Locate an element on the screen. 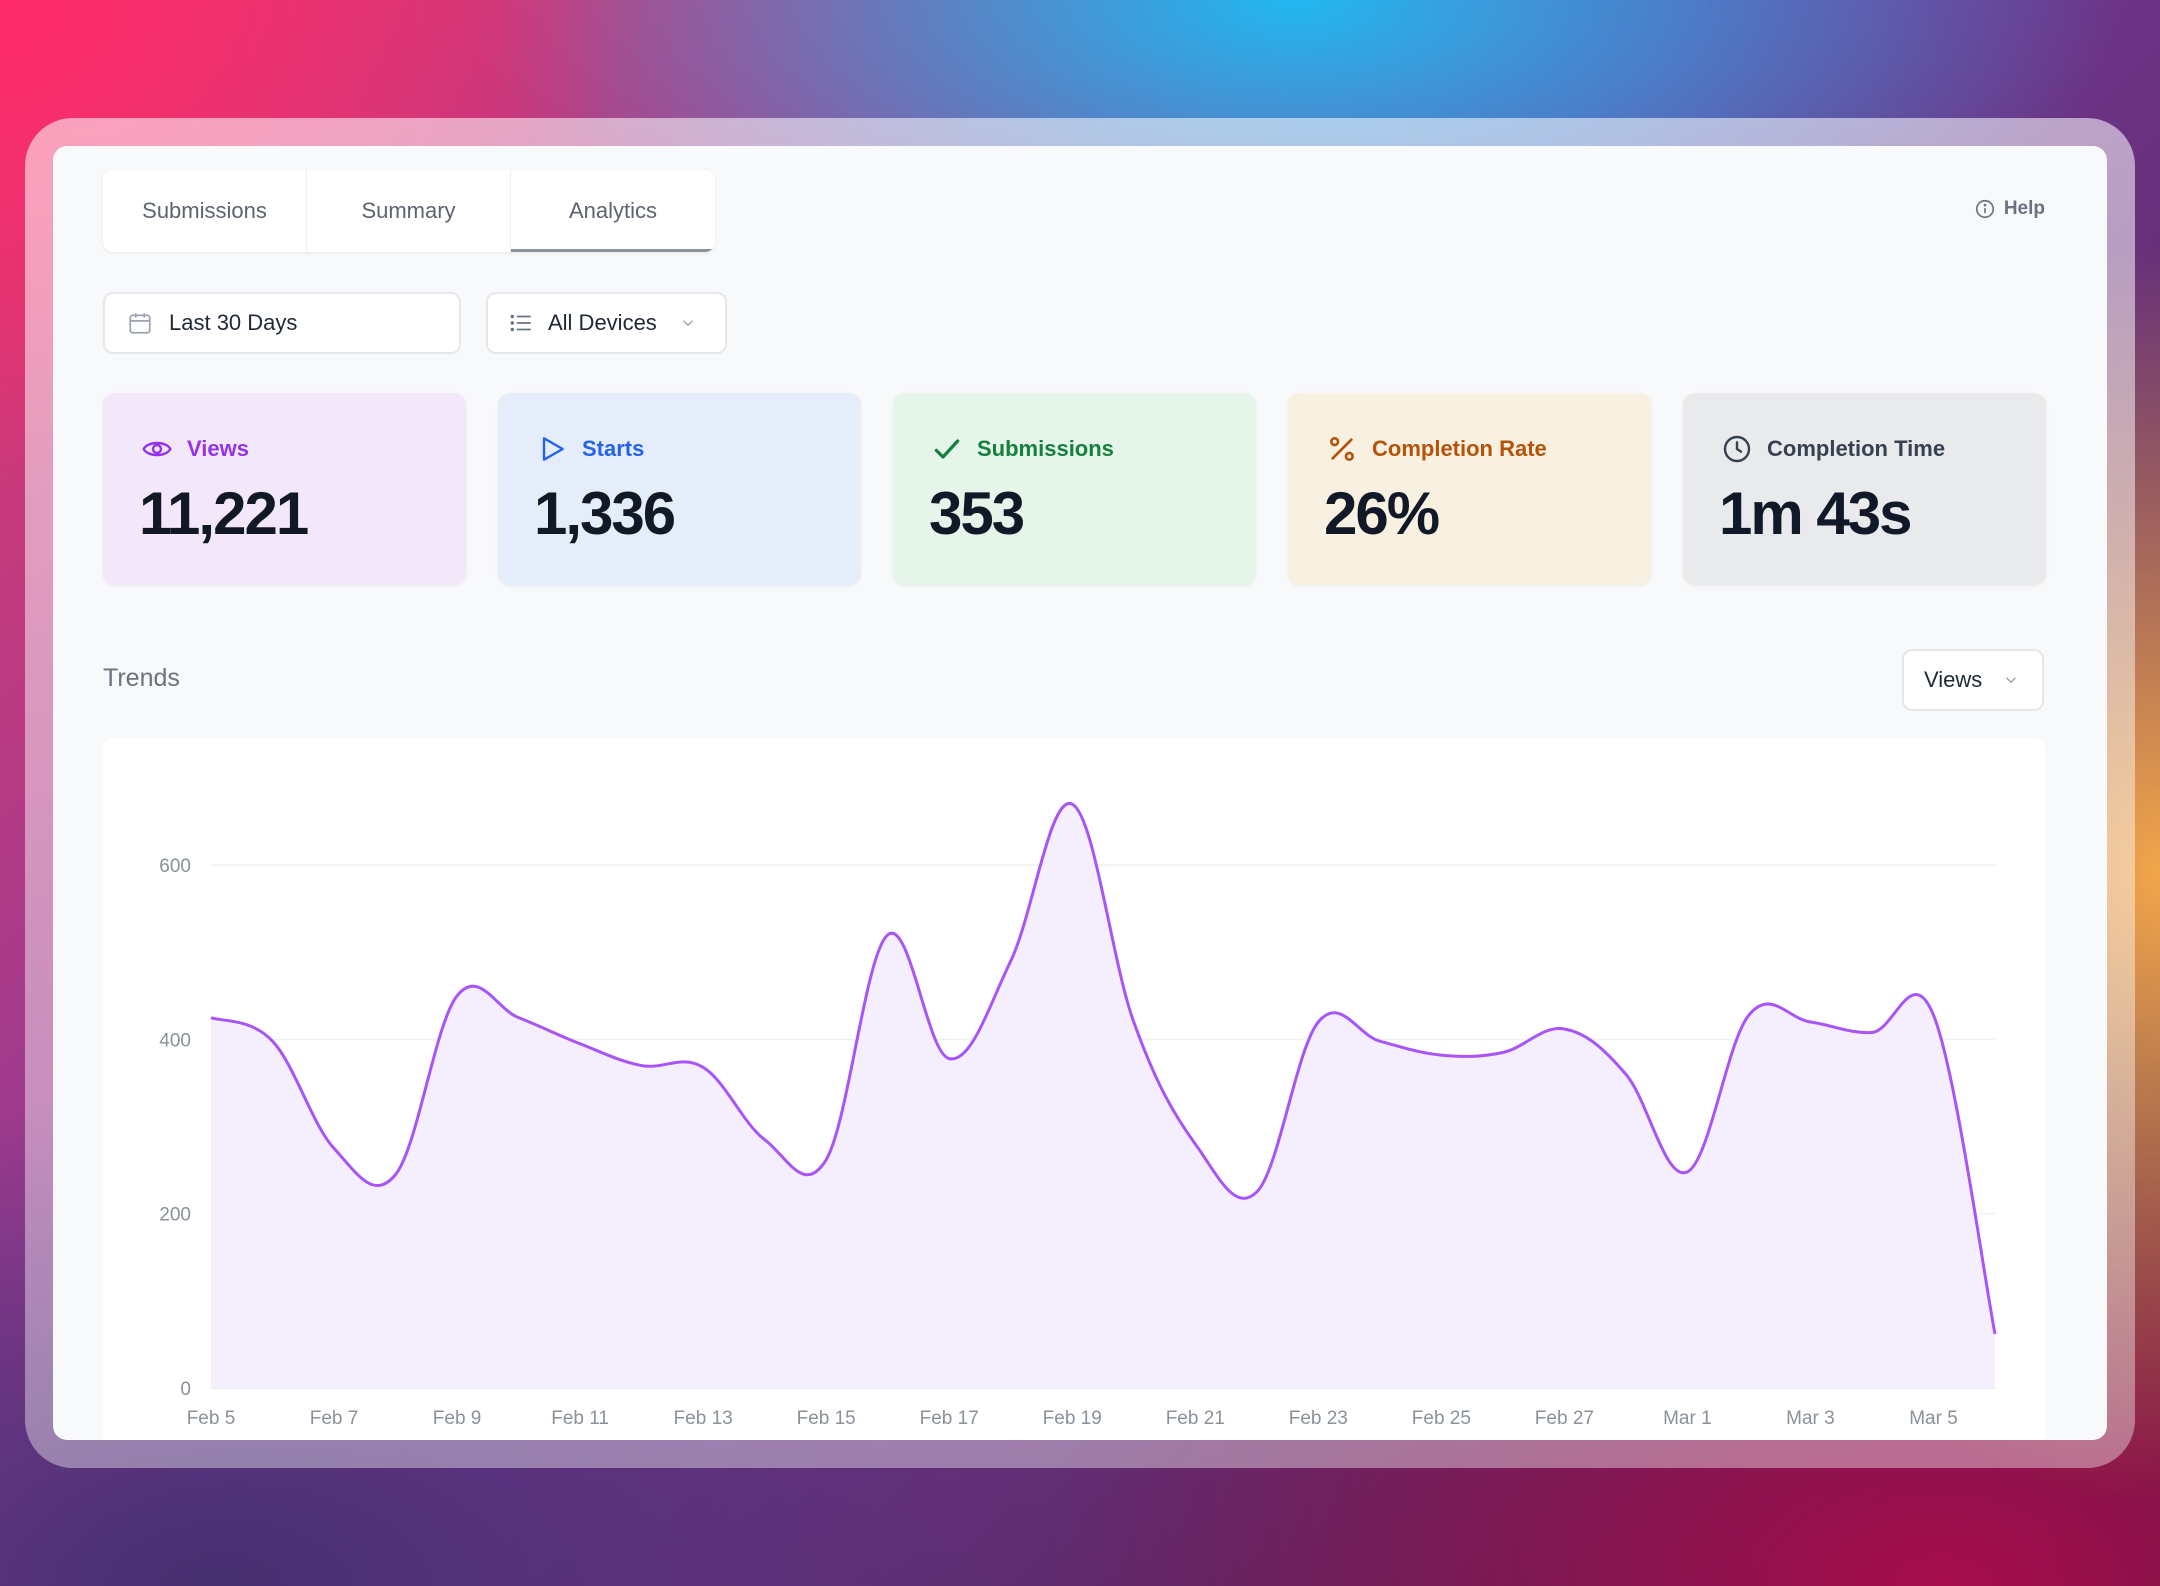 The width and height of the screenshot is (2160, 1586). calendar-icon is located at coordinates (140, 323).